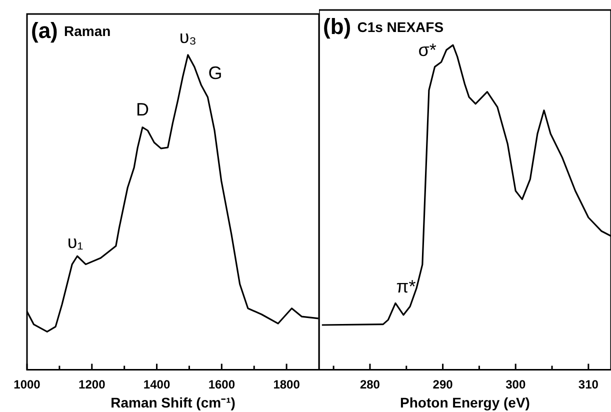 The height and width of the screenshot is (412, 611). I want to click on x-tick-label: 280, so click(370, 384).